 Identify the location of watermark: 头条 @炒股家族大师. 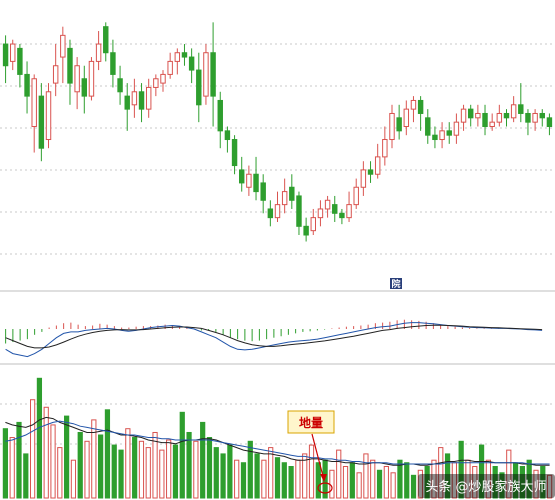
(486, 486).